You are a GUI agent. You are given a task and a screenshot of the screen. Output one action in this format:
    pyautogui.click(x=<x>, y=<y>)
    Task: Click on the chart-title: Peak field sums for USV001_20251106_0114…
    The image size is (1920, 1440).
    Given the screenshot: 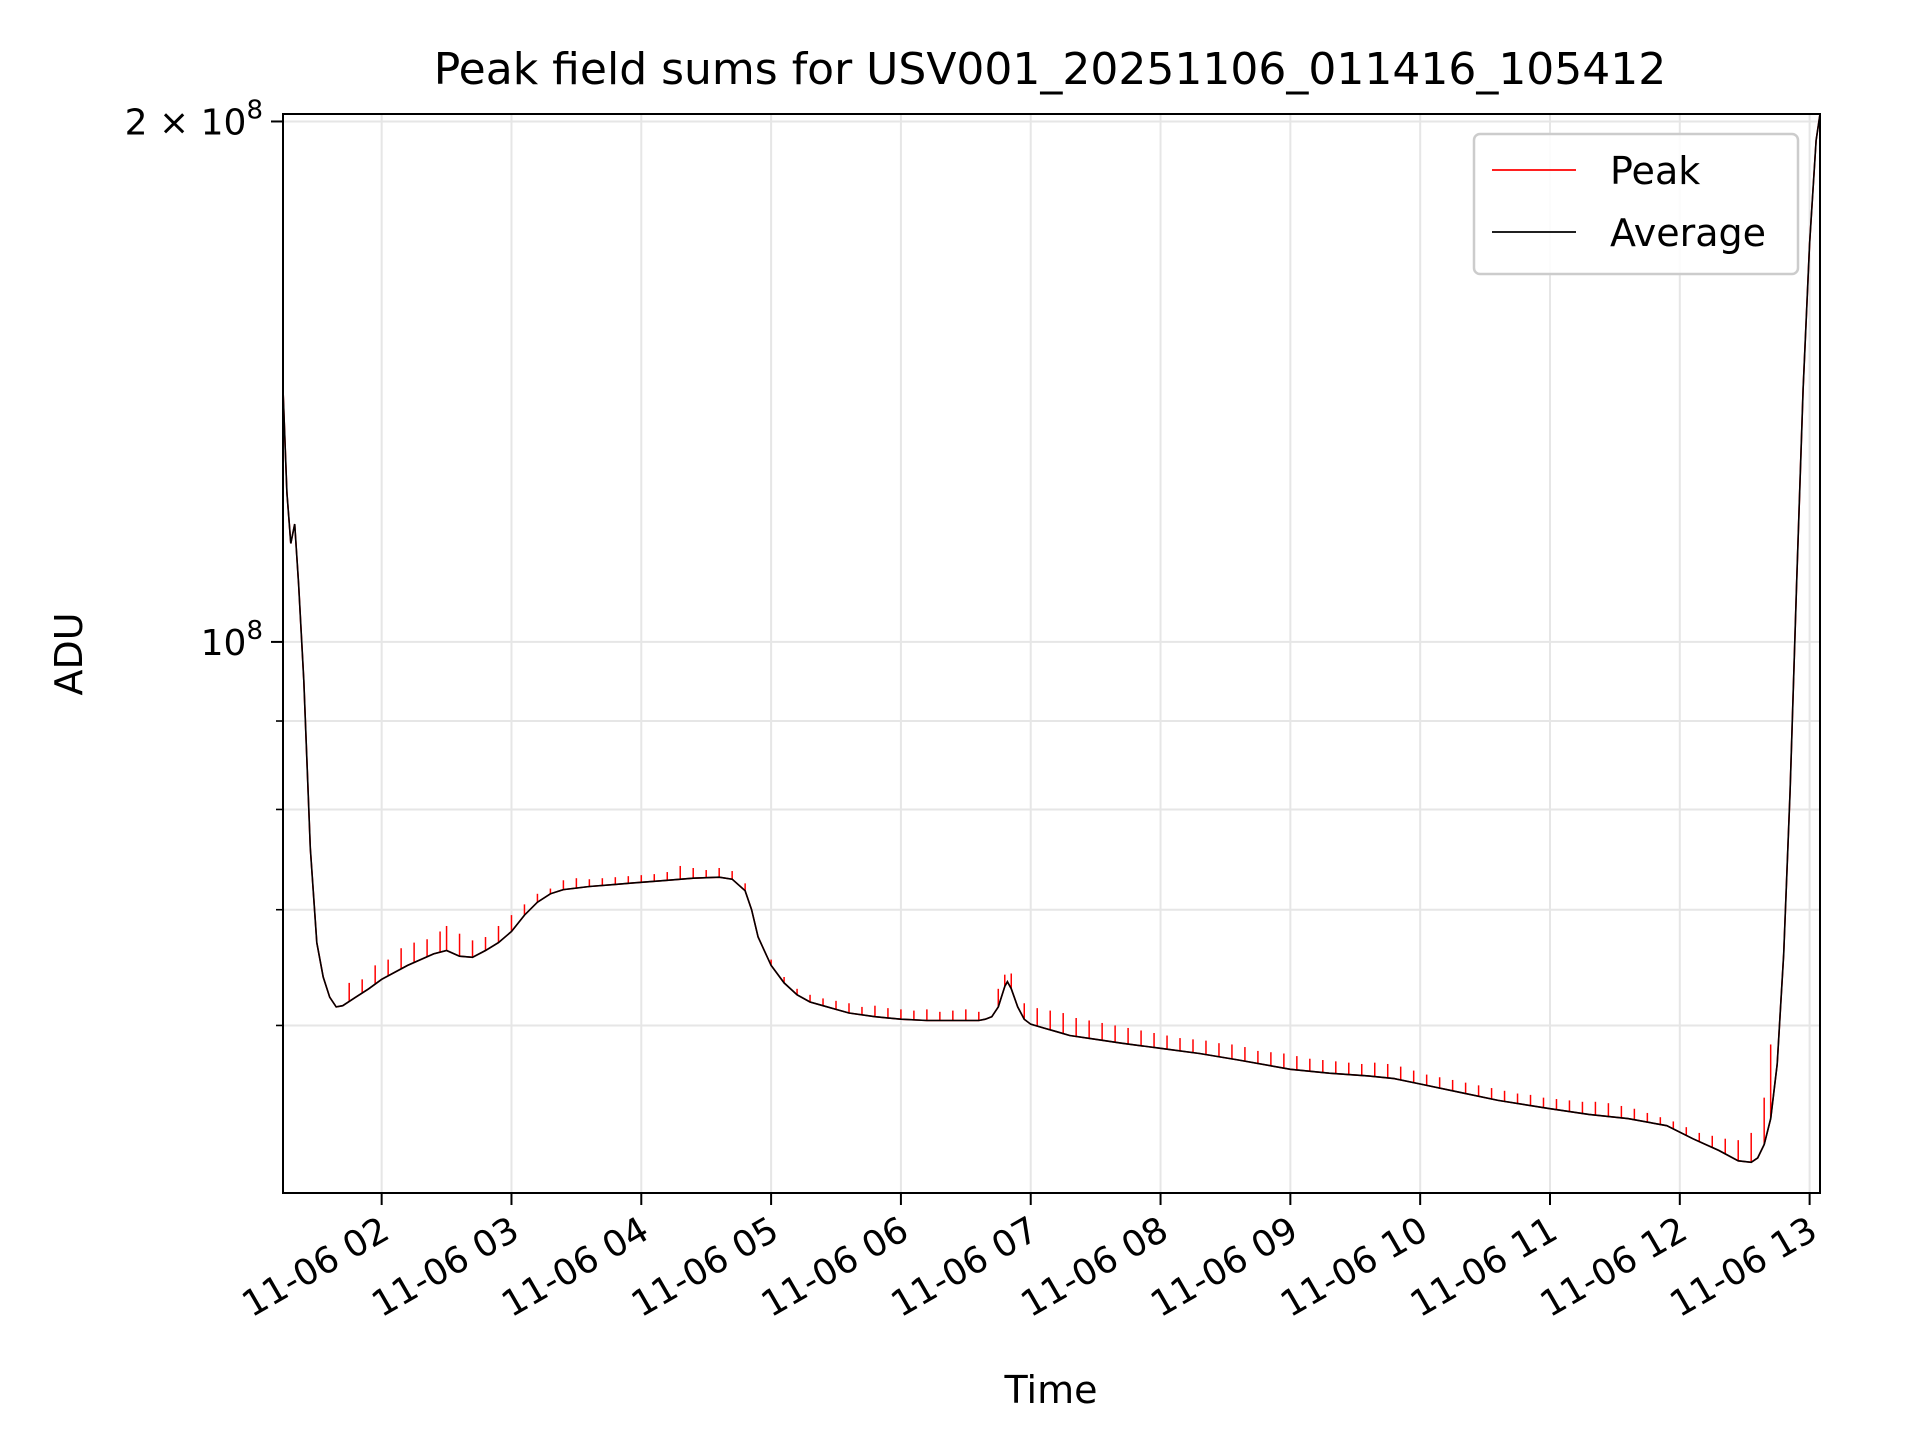 What is the action you would take?
    pyautogui.click(x=1050, y=69)
    